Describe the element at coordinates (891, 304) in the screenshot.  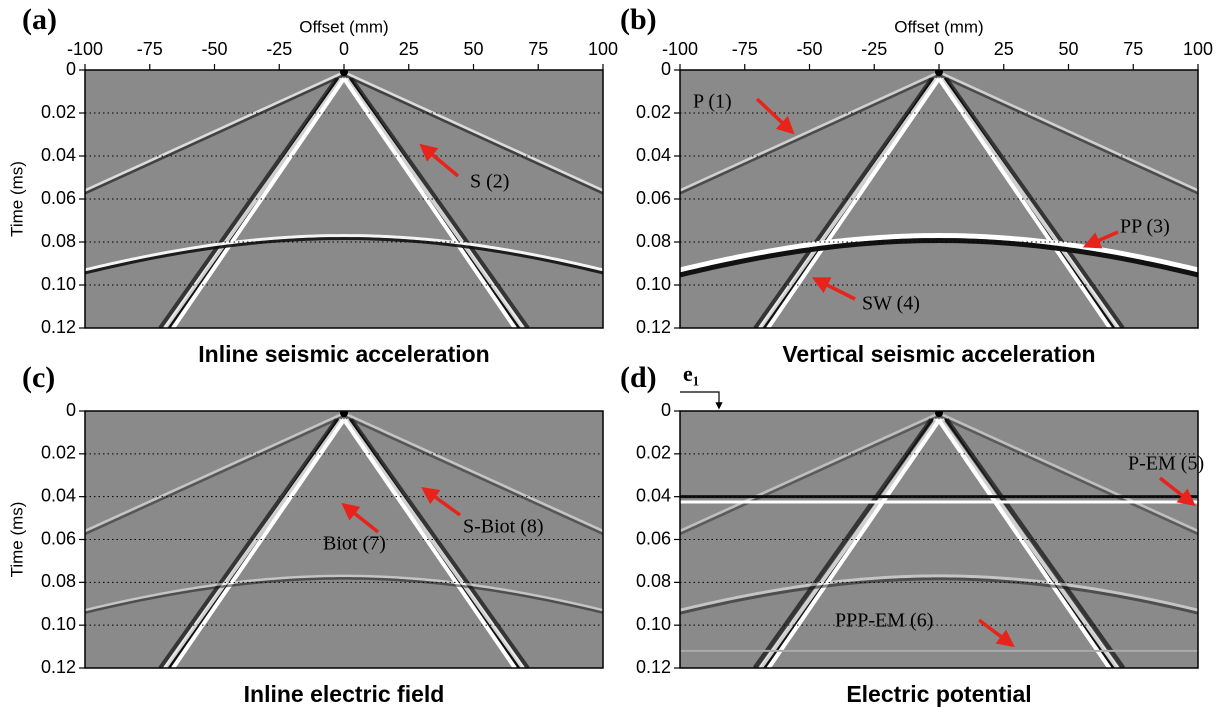
I see `annotation: SW (4)` at that location.